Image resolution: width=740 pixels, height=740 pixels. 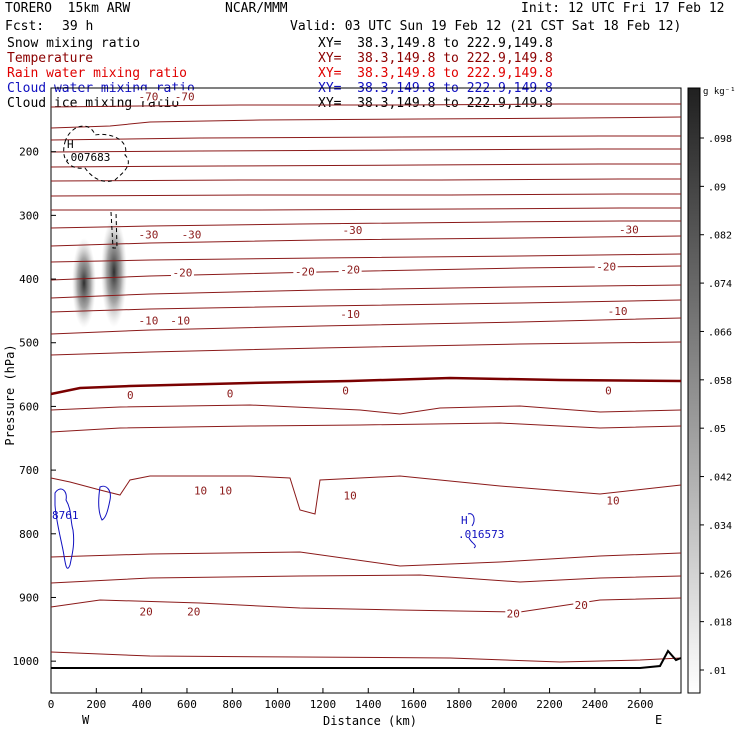 I want to click on contour-label: 10, so click(x=225, y=490).